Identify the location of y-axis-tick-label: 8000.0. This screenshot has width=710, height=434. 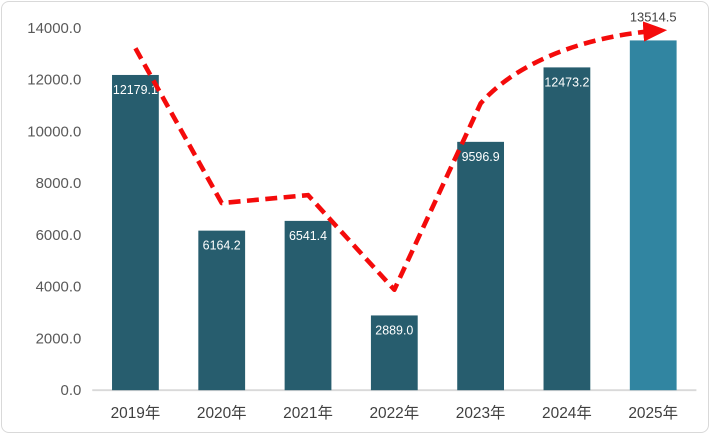
(59, 183).